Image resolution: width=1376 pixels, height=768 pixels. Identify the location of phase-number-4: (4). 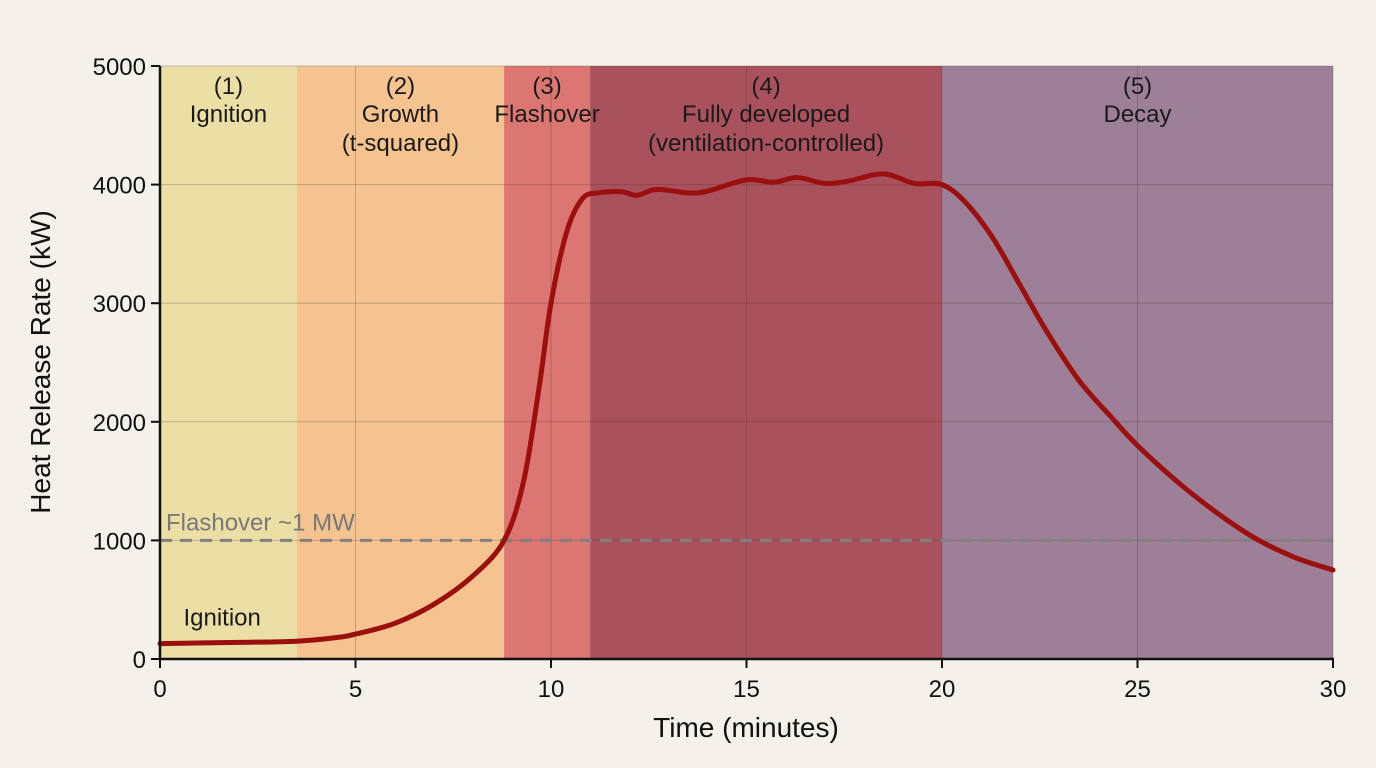
(765, 86).